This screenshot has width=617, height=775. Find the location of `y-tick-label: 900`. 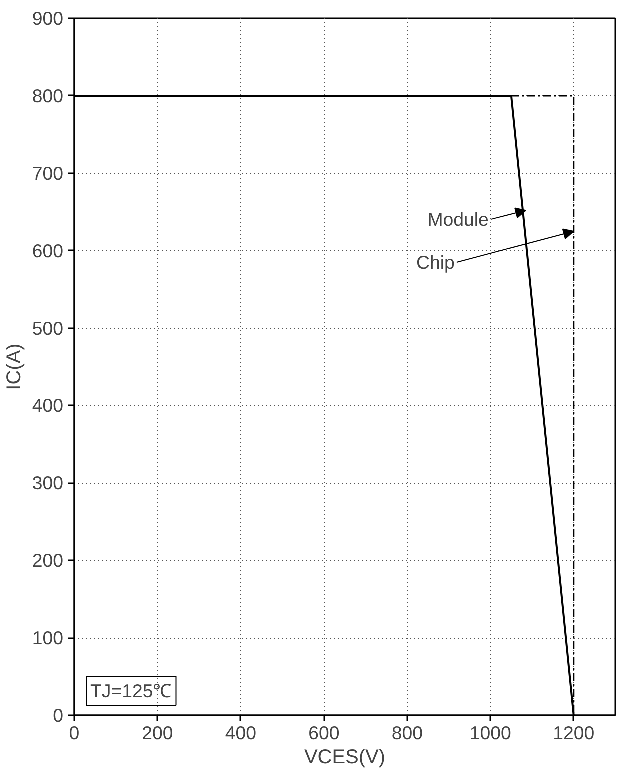

y-tick-label: 900 is located at coordinates (48, 18).